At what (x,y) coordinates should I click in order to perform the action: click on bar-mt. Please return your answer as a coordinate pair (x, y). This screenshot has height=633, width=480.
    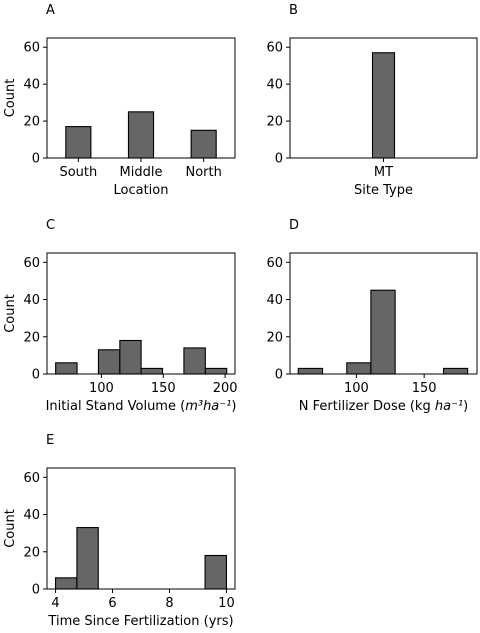
    Looking at the image, I should click on (383, 105).